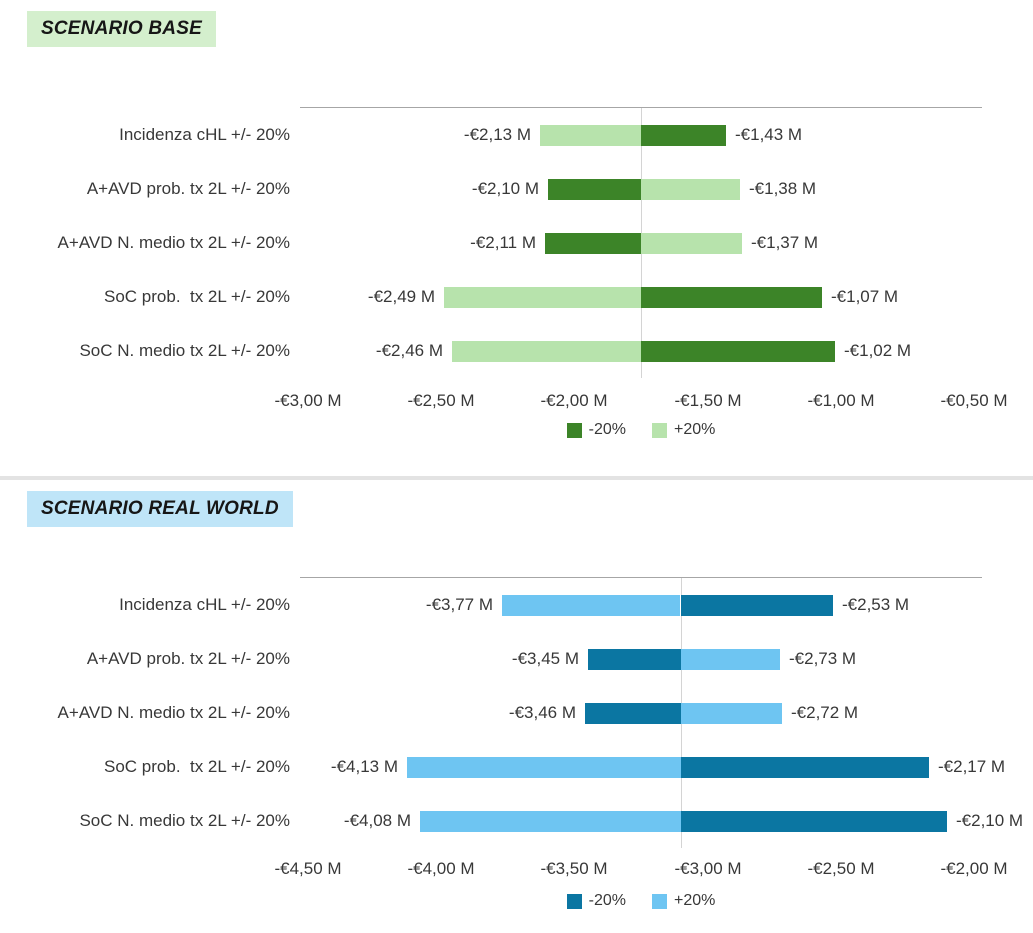 The image size is (1033, 933). I want to click on x-axis-tick-label: -€4,00 M, so click(441, 868).